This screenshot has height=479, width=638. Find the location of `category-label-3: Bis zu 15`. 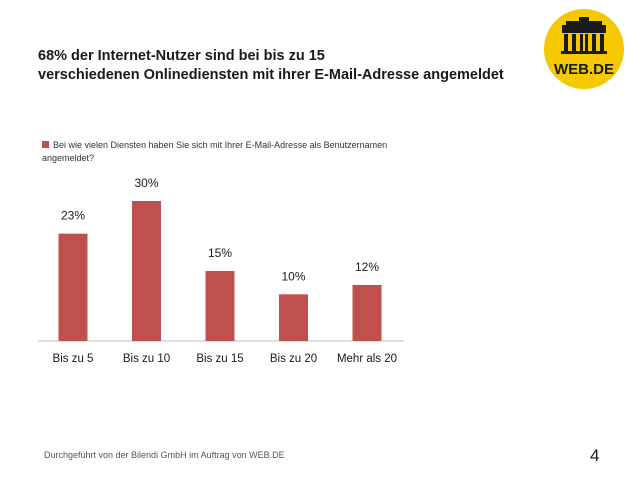

category-label-3: Bis zu 15 is located at coordinates (219, 359).